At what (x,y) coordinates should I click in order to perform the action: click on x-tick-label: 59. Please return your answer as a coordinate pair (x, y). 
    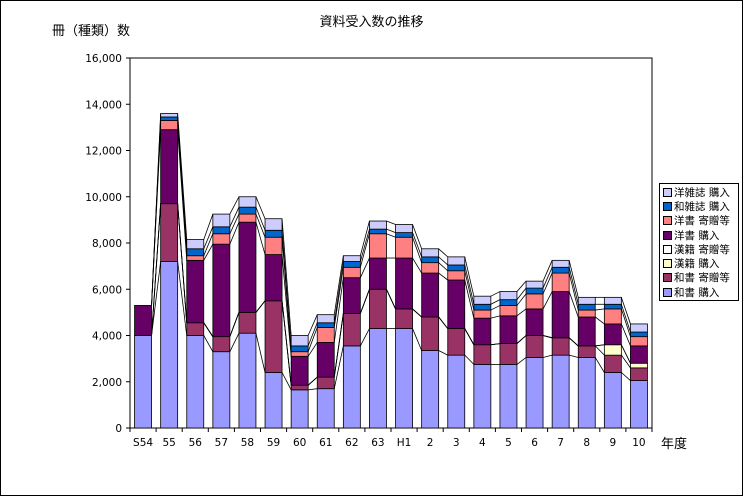
    Looking at the image, I should click on (273, 443).